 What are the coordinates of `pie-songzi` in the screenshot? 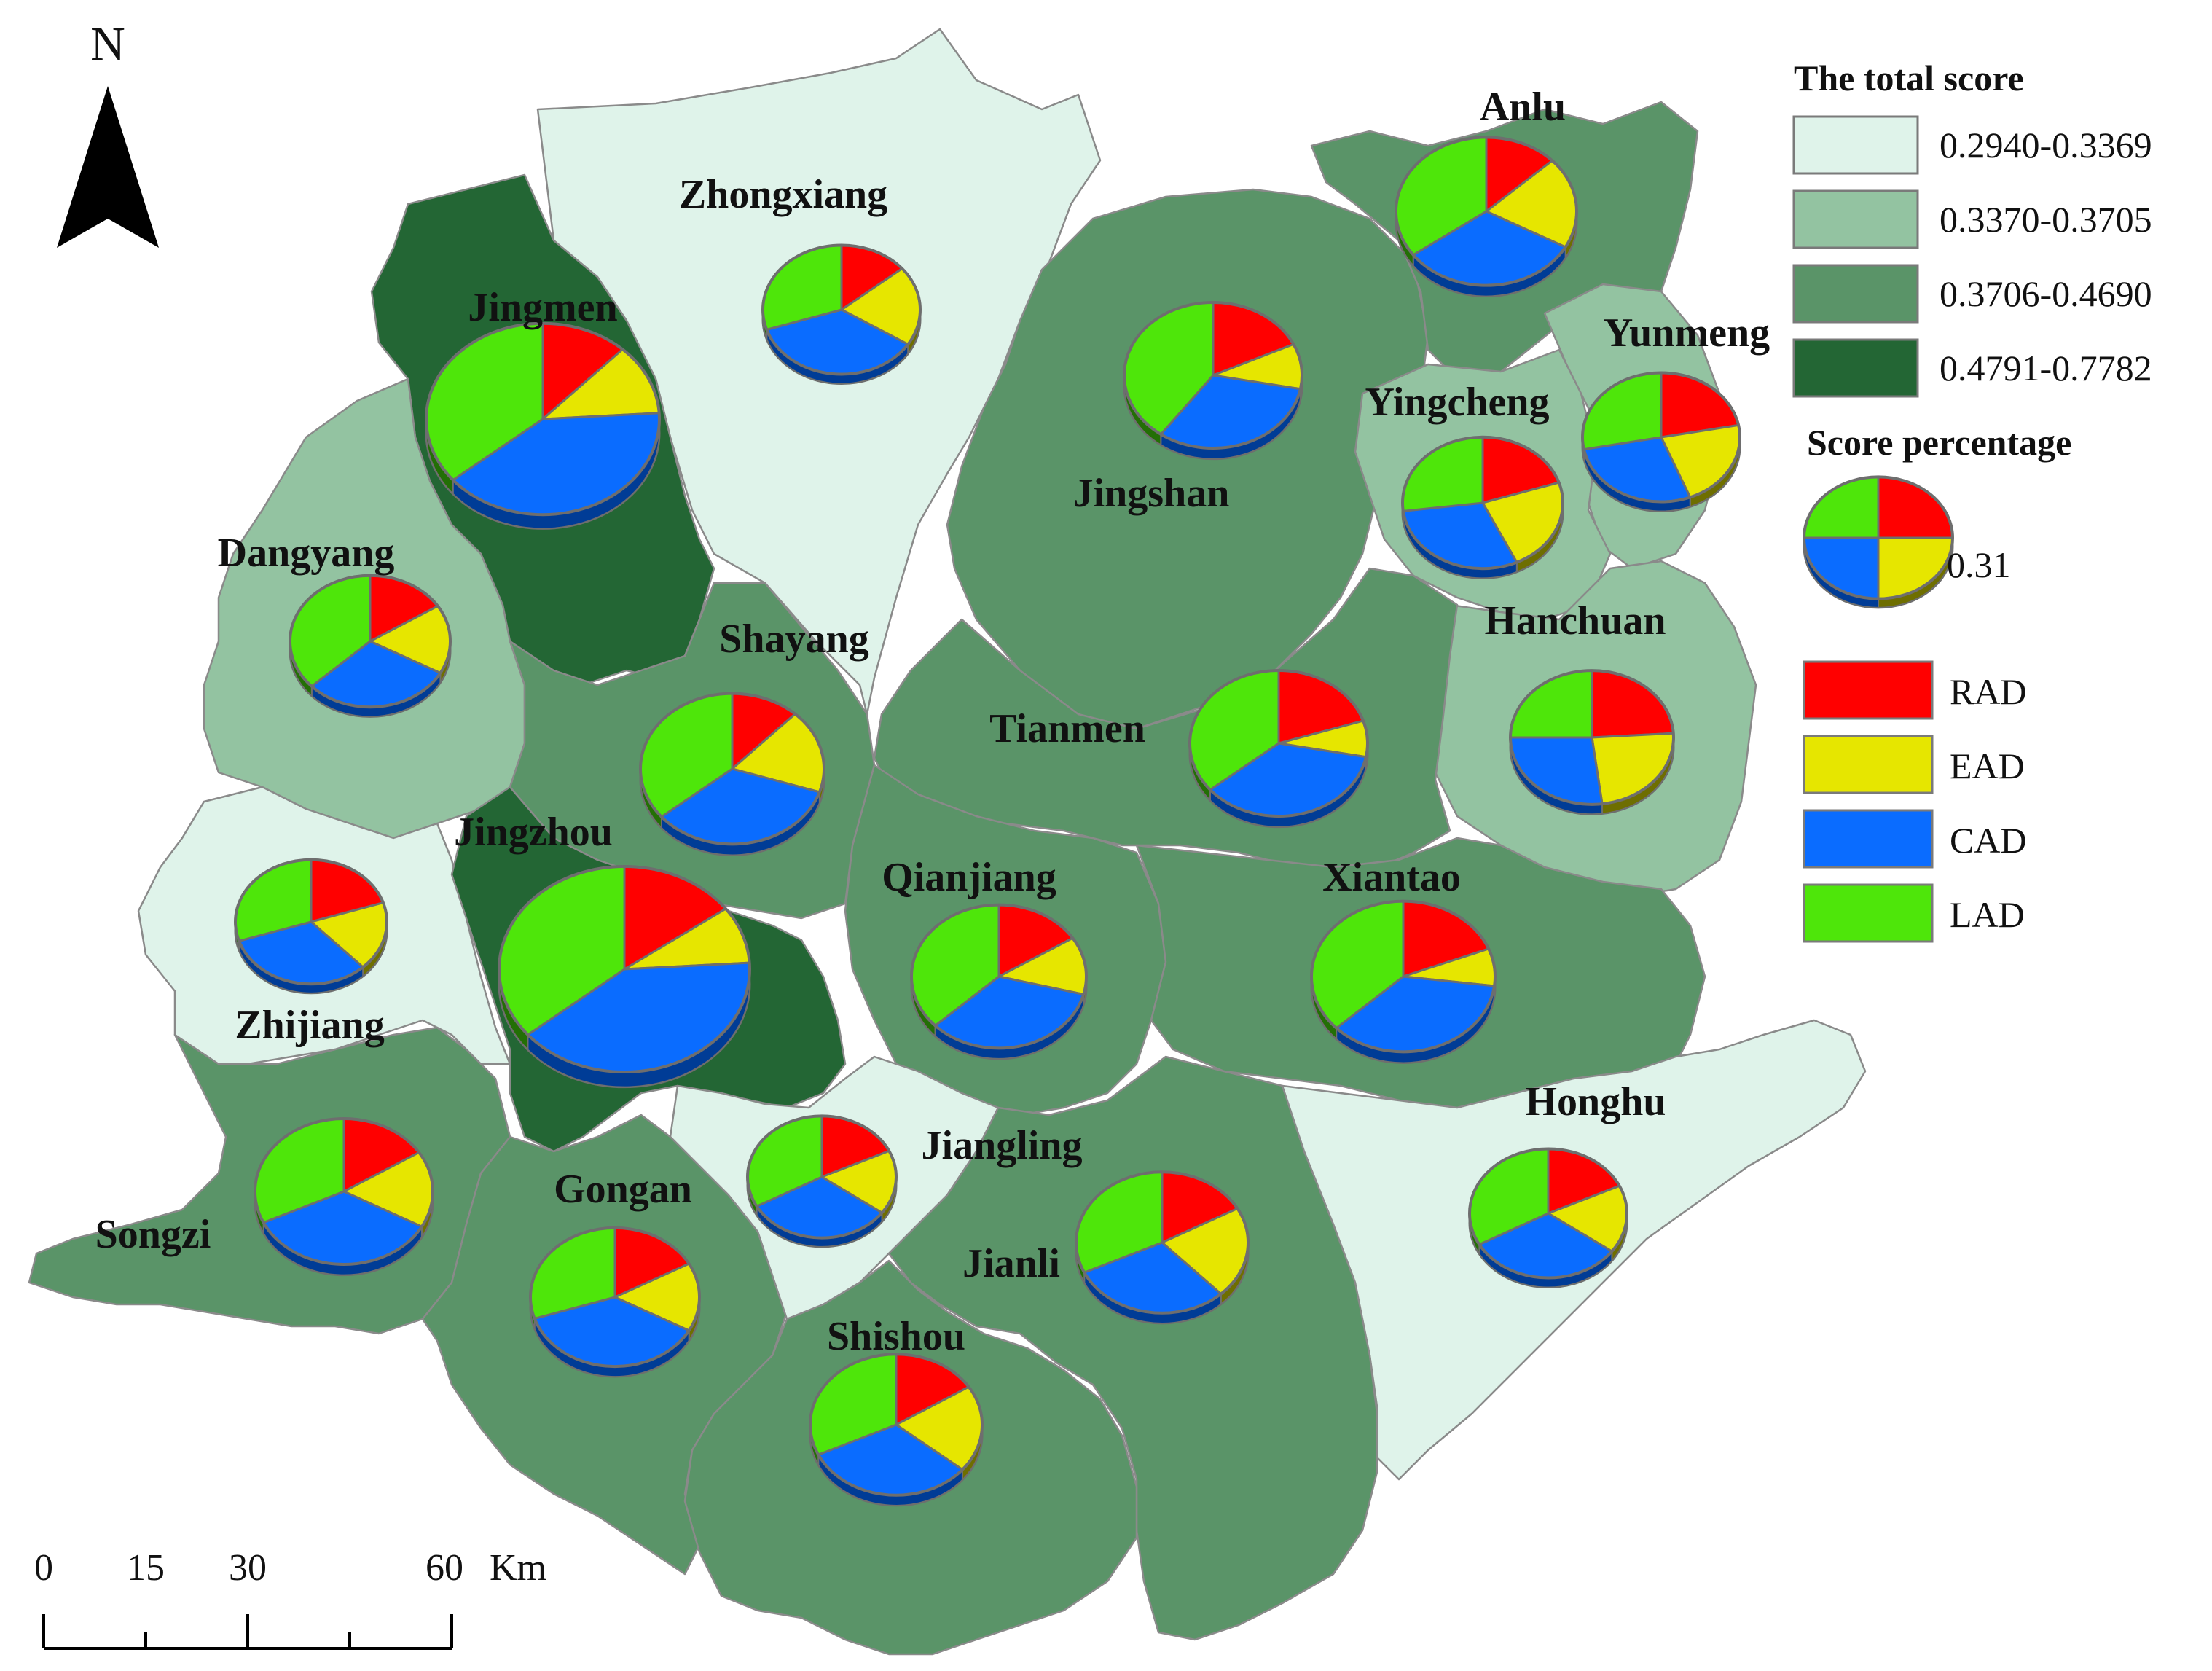 It's located at (344, 1196).